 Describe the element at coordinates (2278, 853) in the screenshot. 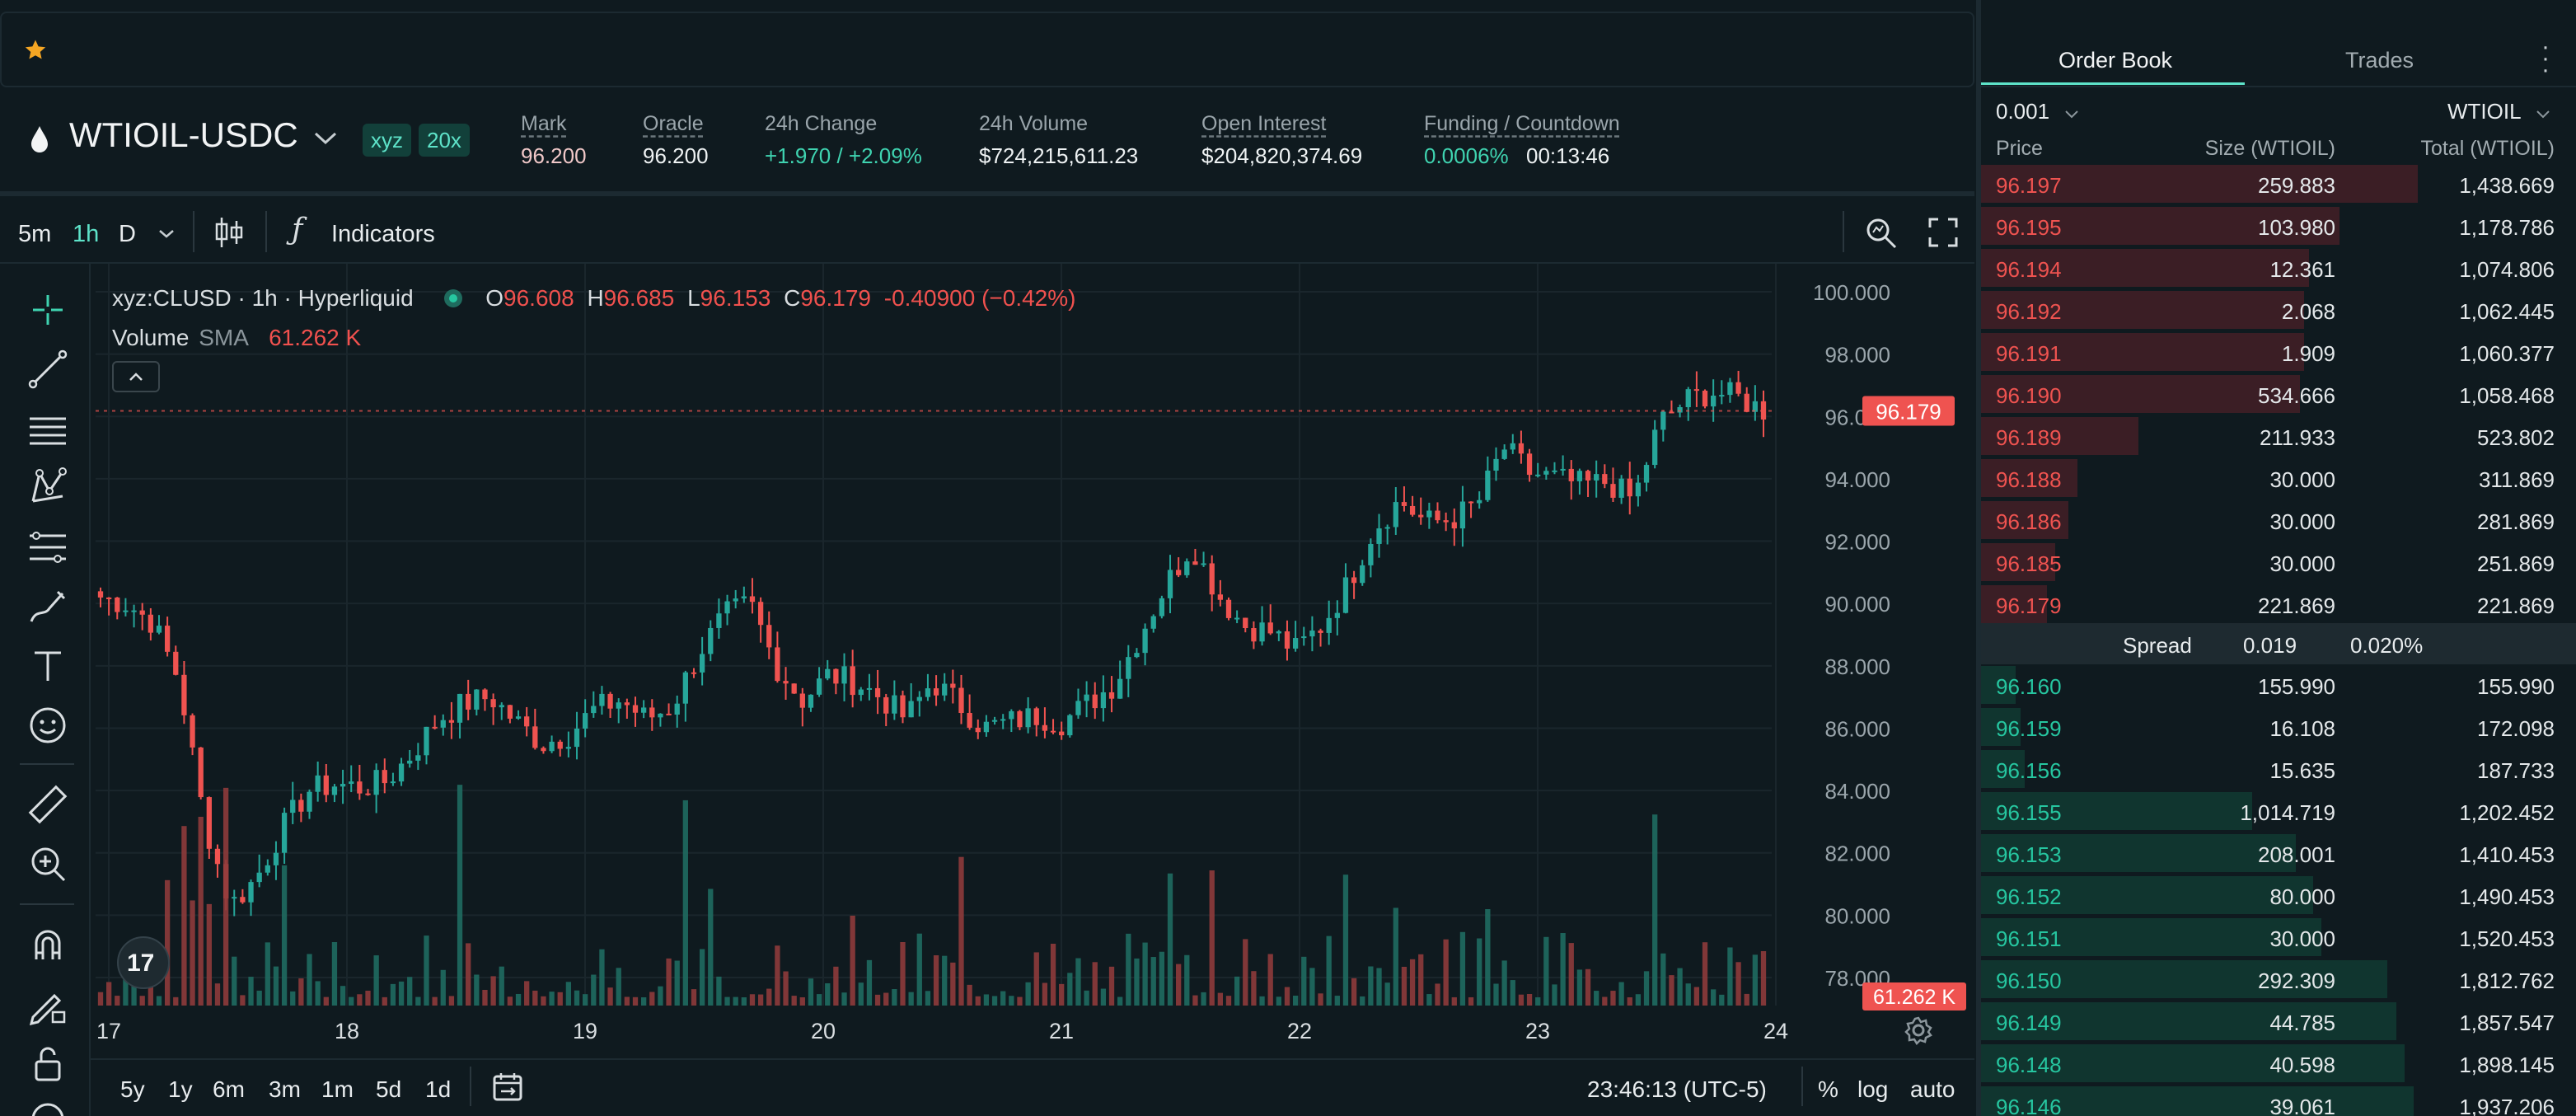

I see `bid-row: 96.153 208.001 1,410.453` at that location.